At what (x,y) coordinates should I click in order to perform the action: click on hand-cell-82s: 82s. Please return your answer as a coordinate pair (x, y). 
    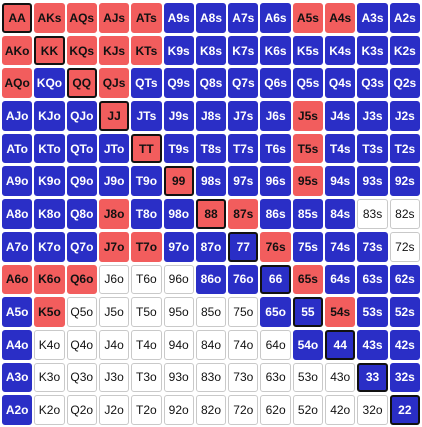
    Looking at the image, I should click on (405, 214).